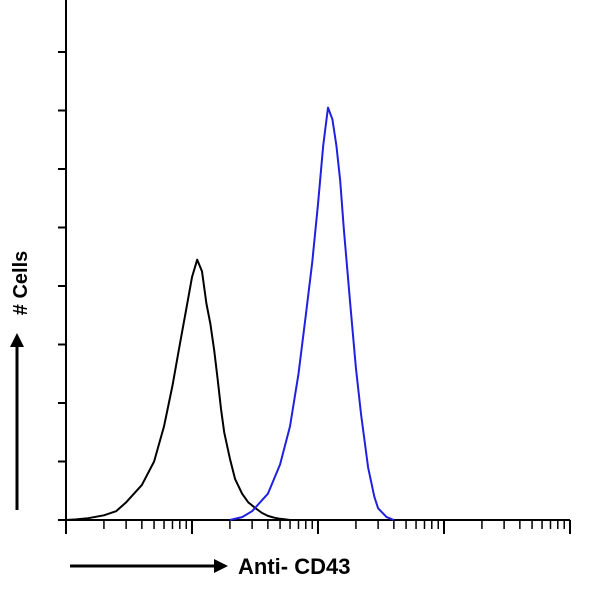 This screenshot has height=592, width=600. What do you see at coordinates (17, 340) in the screenshot?
I see `y-axis-arrow-head` at bounding box center [17, 340].